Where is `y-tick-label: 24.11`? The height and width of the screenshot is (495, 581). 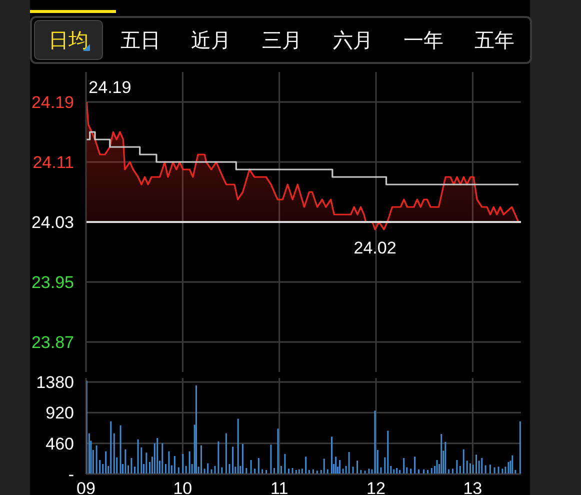
y-tick-label: 24.11 is located at coordinates (53, 162).